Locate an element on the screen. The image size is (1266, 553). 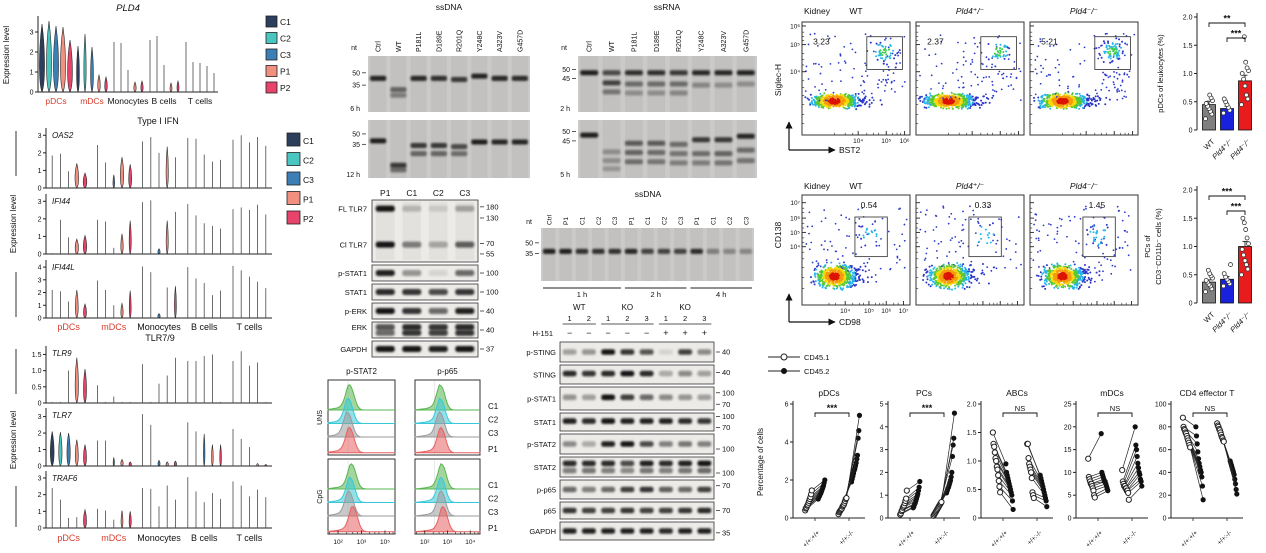
lane-label: D189E is located at coordinates (439, 41).